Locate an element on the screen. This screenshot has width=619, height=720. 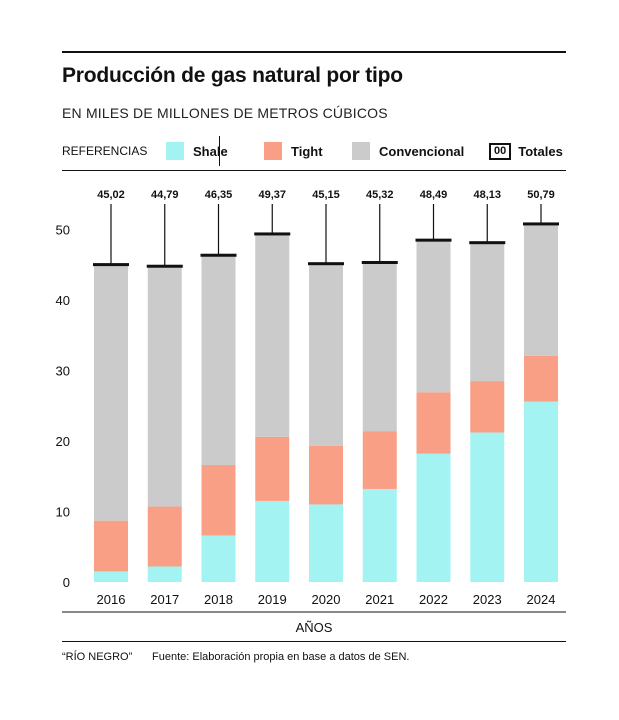
y-tick-label: 20 is located at coordinates (63, 441).